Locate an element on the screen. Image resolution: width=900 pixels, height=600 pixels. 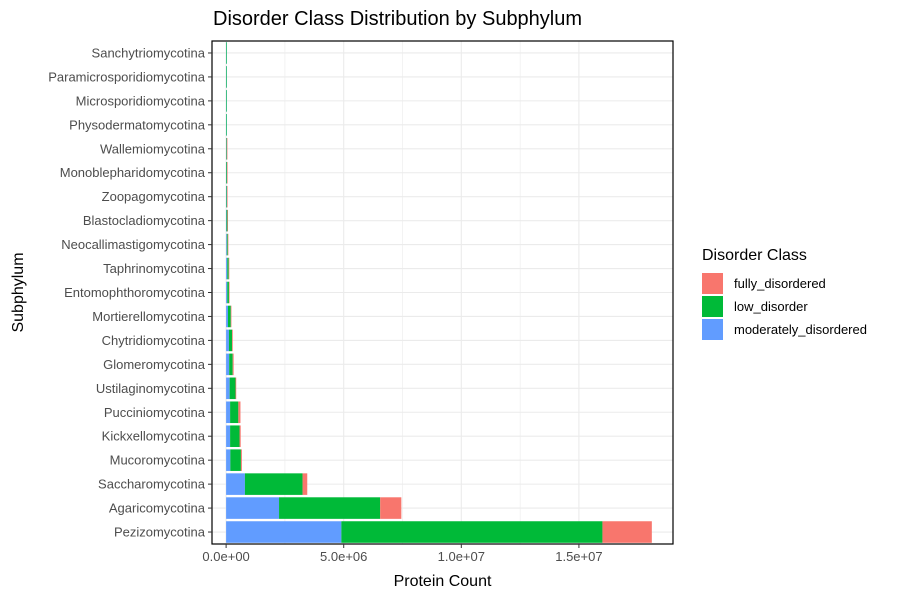
bar-low_disorder-microsporidiomycotina is located at coordinates (226, 101).